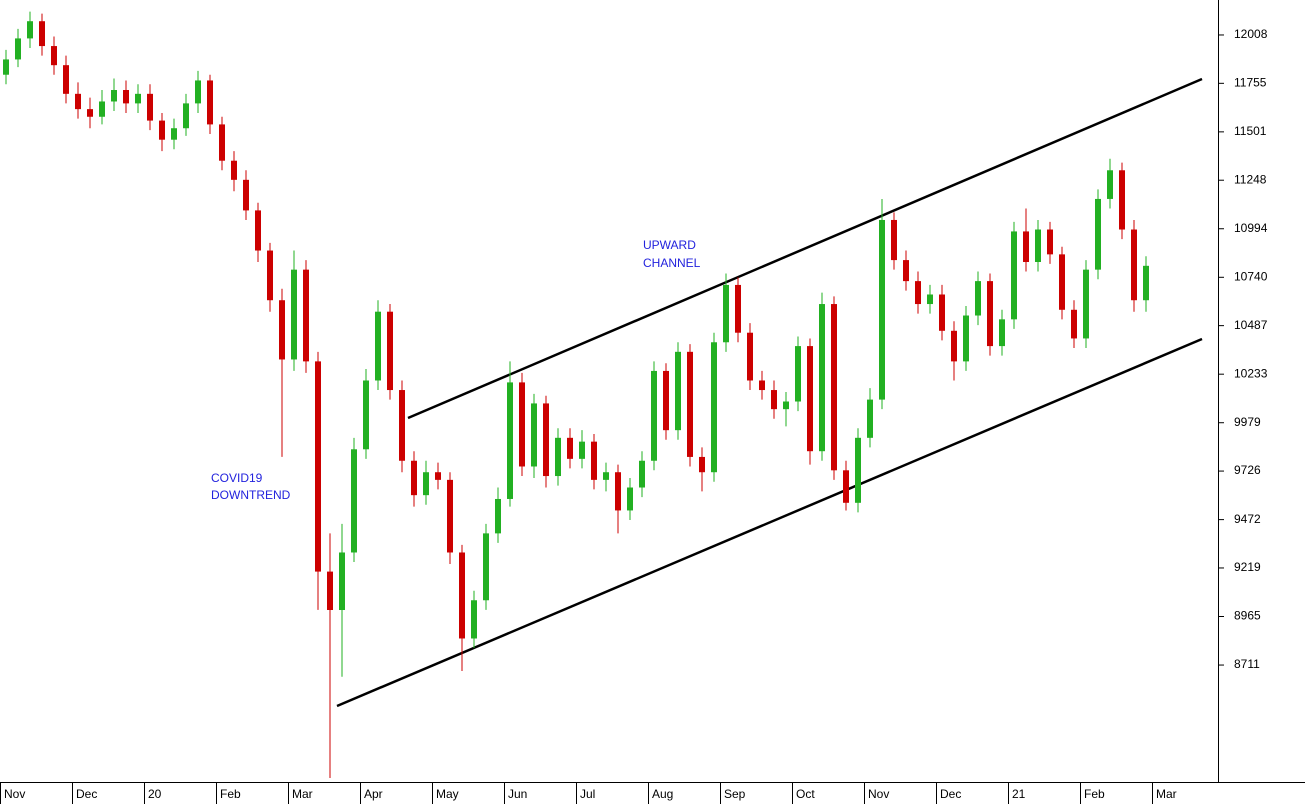 This screenshot has height=804, width=1305. What do you see at coordinates (735, 794) in the screenshot?
I see `x-tick-label: Sep` at bounding box center [735, 794].